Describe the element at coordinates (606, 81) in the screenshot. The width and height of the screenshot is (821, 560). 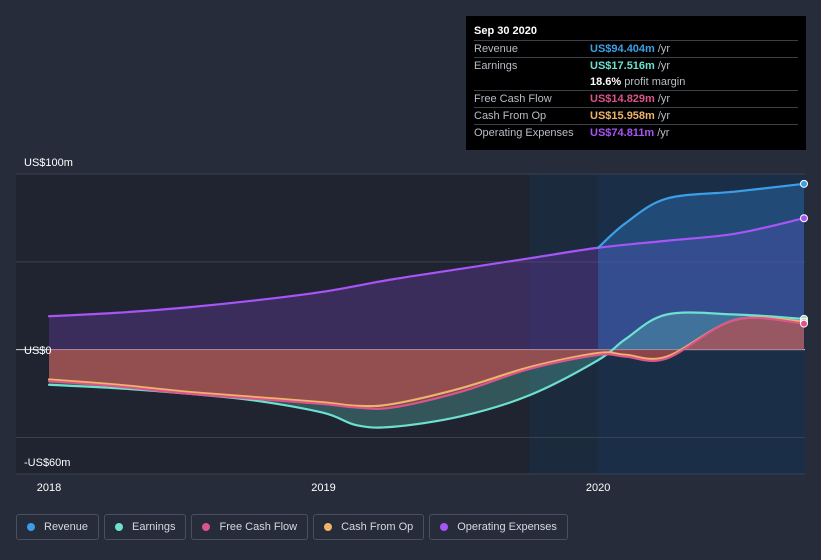
I see `tooltip-row-value: 18.6%` at that location.